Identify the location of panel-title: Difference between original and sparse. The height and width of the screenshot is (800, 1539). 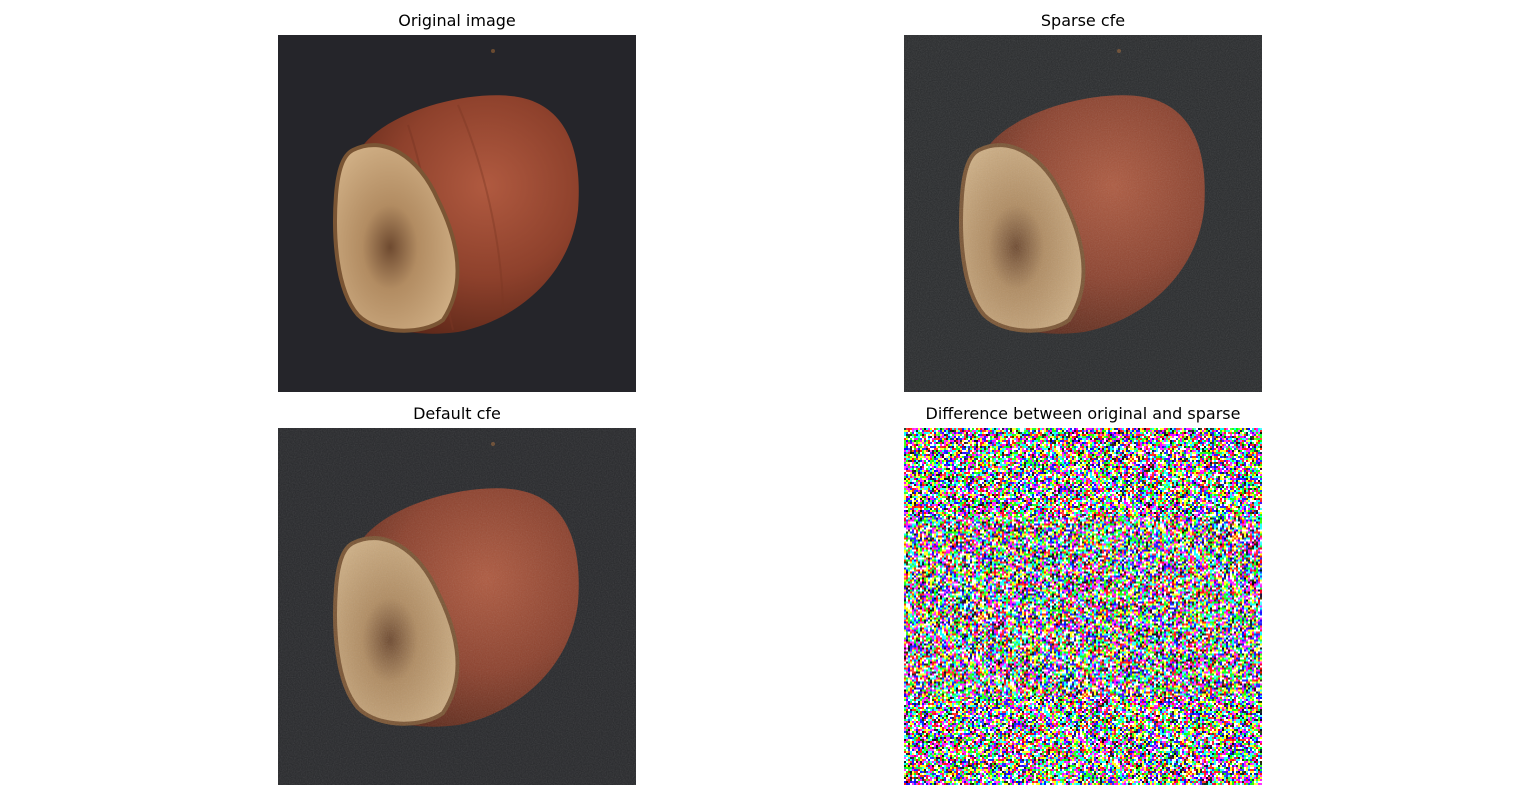
(1083, 413).